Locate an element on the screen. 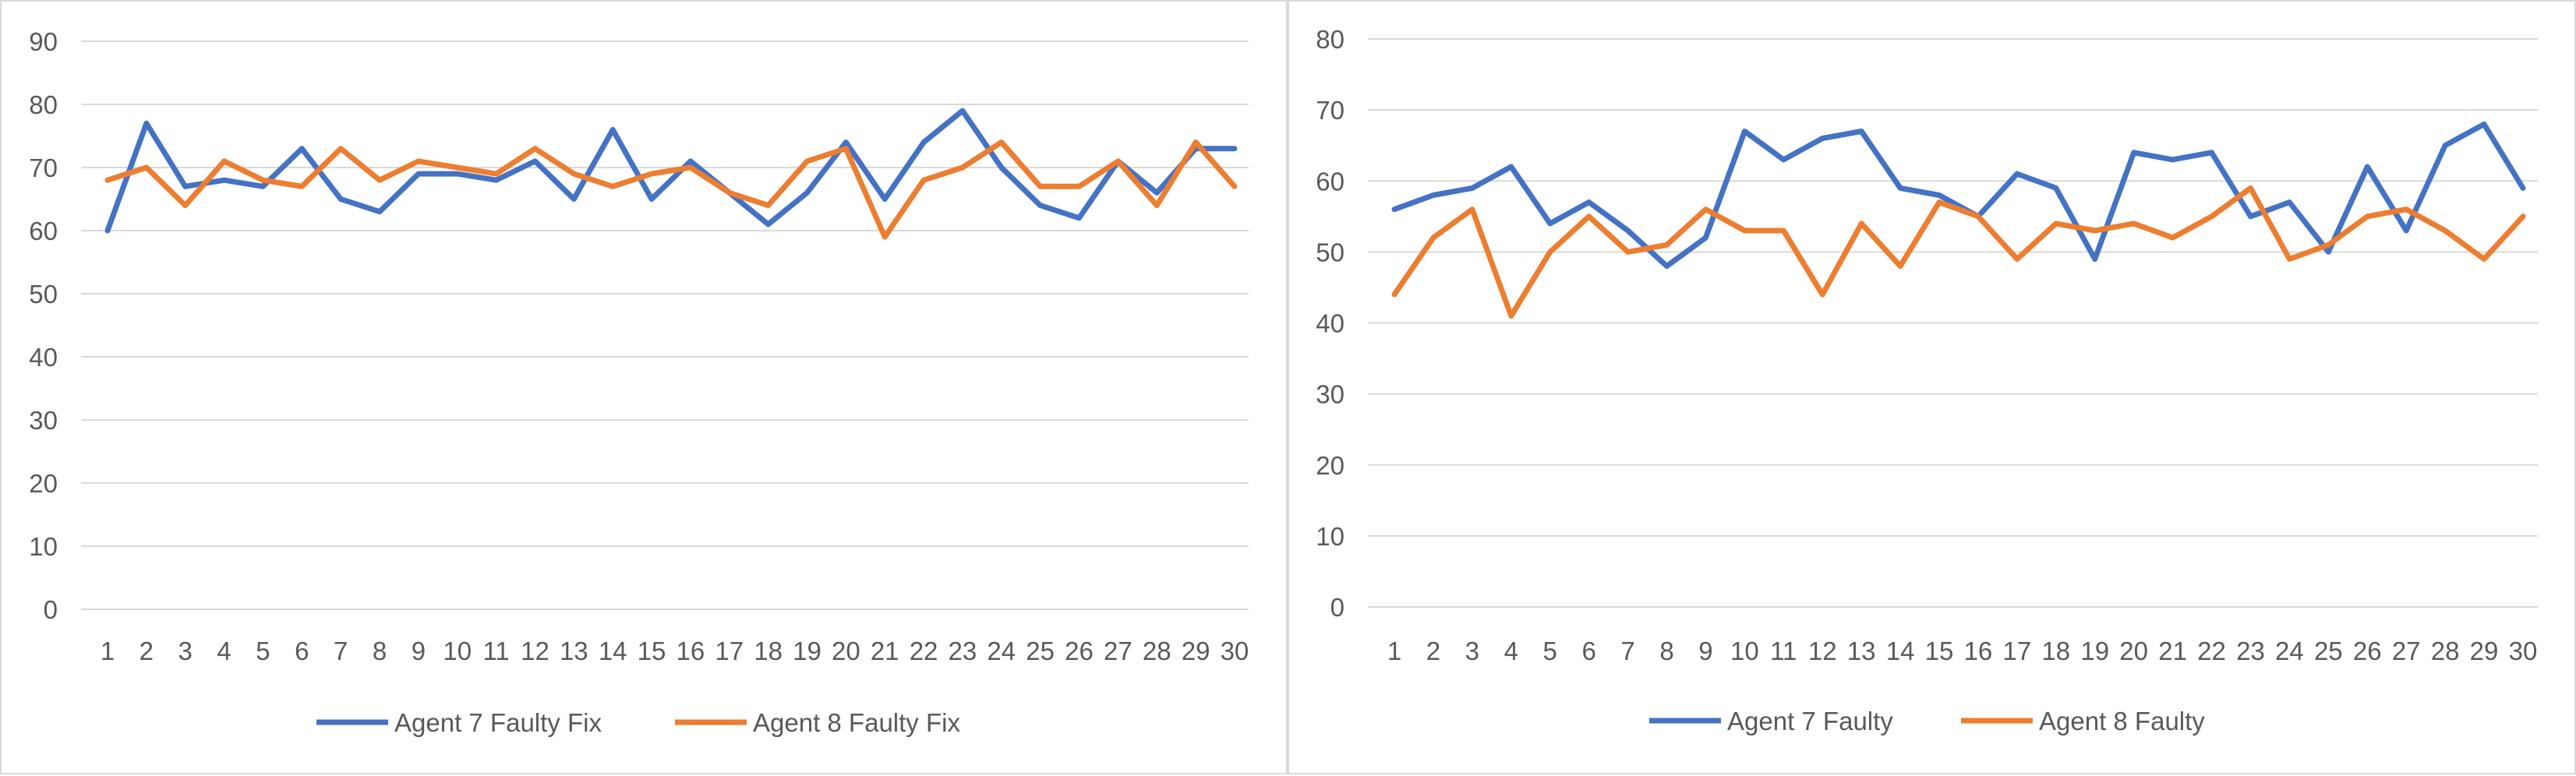 Image resolution: width=2576 pixels, height=776 pixels. legend-label-2: Agent 8 Faulty Fix is located at coordinates (856, 722).